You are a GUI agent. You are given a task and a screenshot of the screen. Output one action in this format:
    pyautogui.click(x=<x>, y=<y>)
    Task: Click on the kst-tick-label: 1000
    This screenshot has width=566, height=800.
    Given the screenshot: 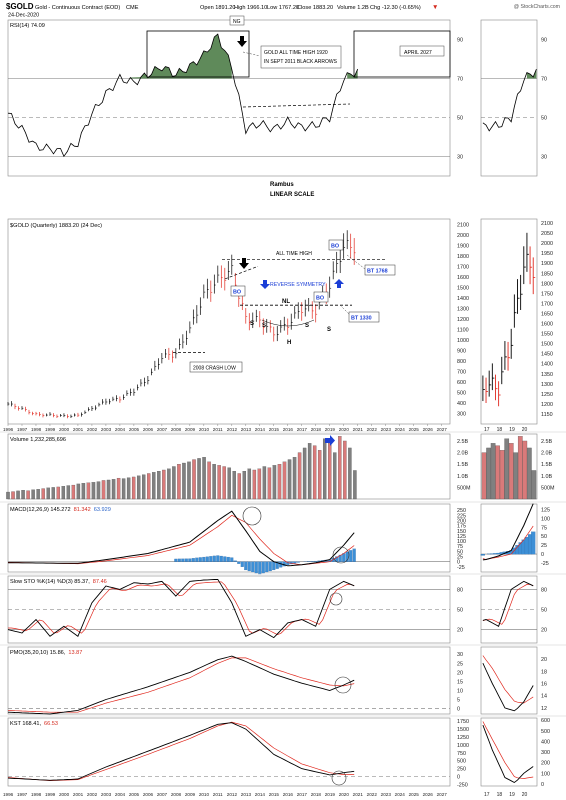 What is the action you would take?
    pyautogui.click(x=463, y=746)
    